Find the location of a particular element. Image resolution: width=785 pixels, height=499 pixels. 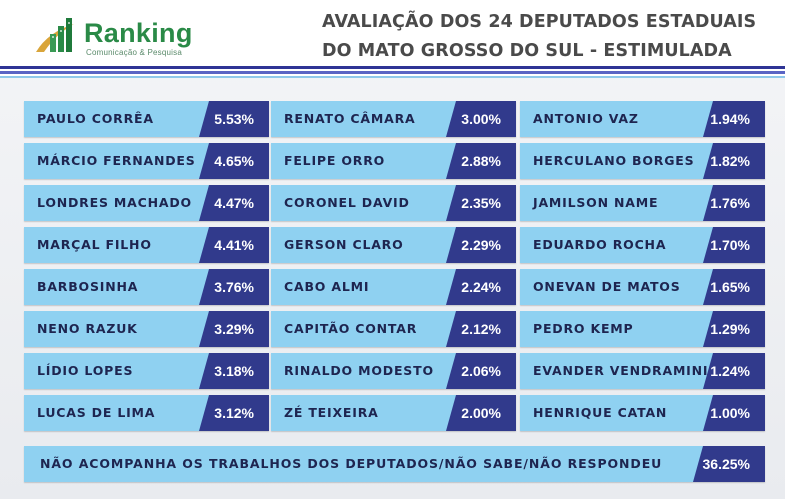

candidate-value: 1.29% is located at coordinates (734, 329).